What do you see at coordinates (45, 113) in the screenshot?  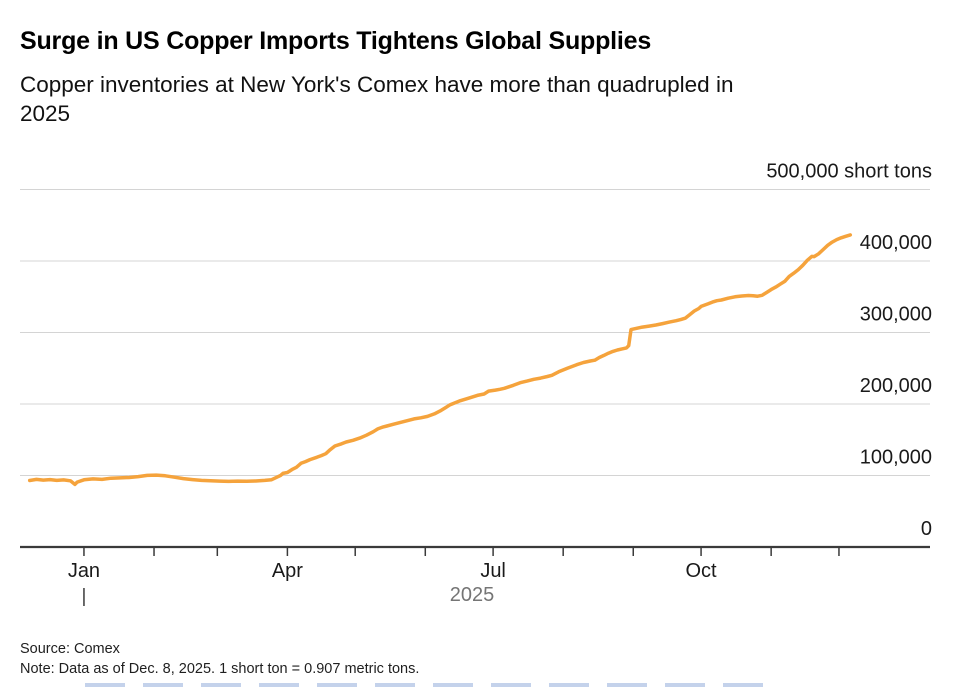 I see `subtitle-line-2: 2025` at bounding box center [45, 113].